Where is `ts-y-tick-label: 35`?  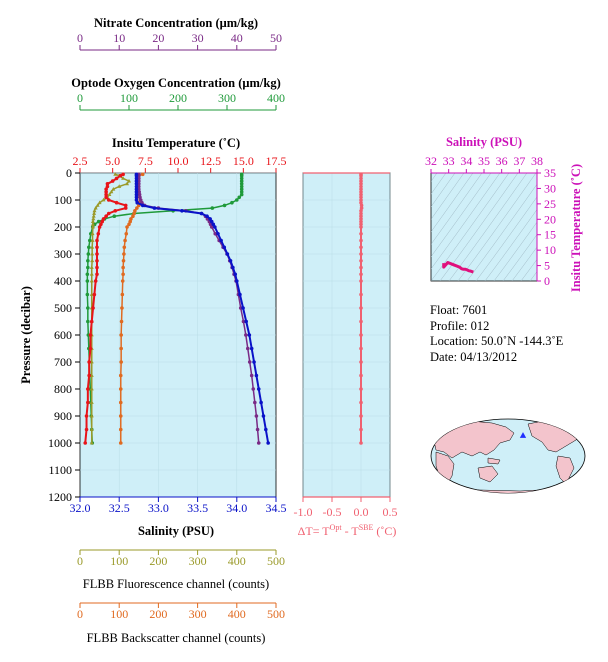 ts-y-tick-label: 35 is located at coordinates (550, 173).